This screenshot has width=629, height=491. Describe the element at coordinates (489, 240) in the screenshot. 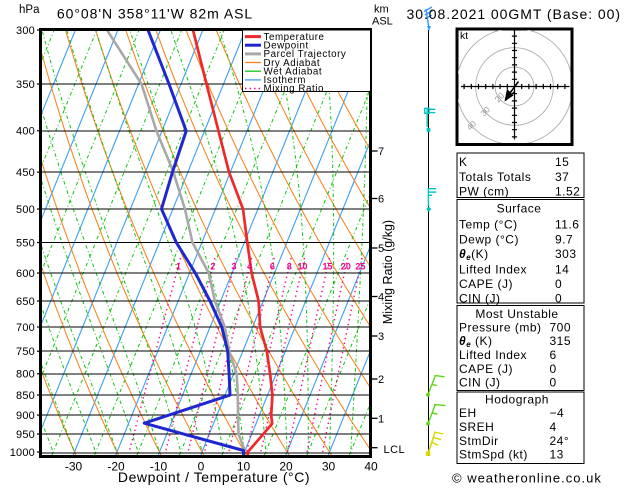

I see `svg-text: Dewp (°C)` at that location.